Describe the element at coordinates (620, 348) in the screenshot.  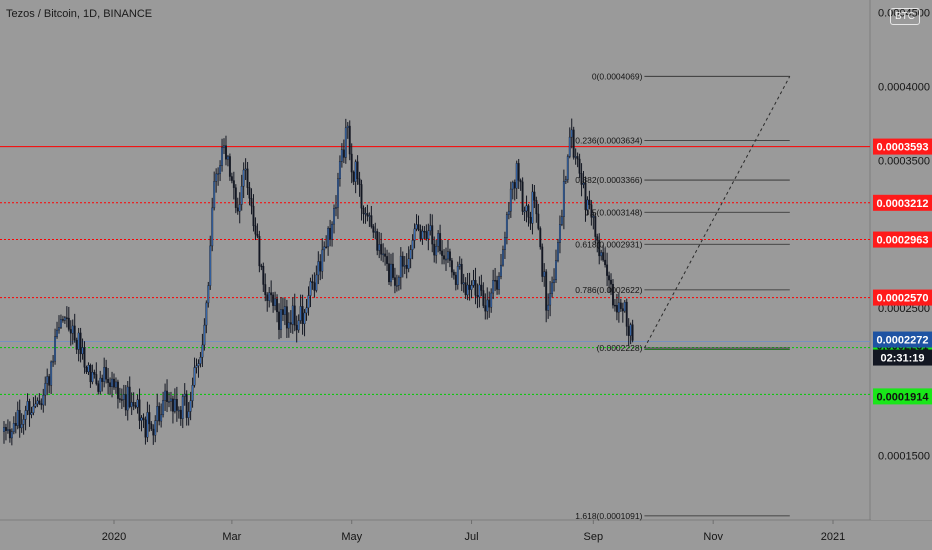
I see `fib-level-label: (0.0002228)` at that location.